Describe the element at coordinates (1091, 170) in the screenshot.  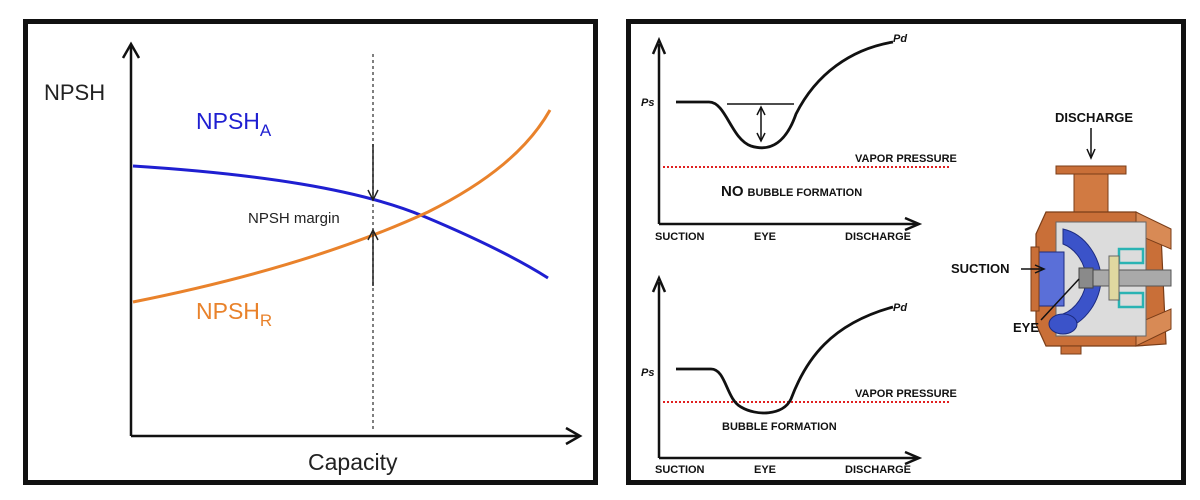
I see `discharge-flange` at that location.